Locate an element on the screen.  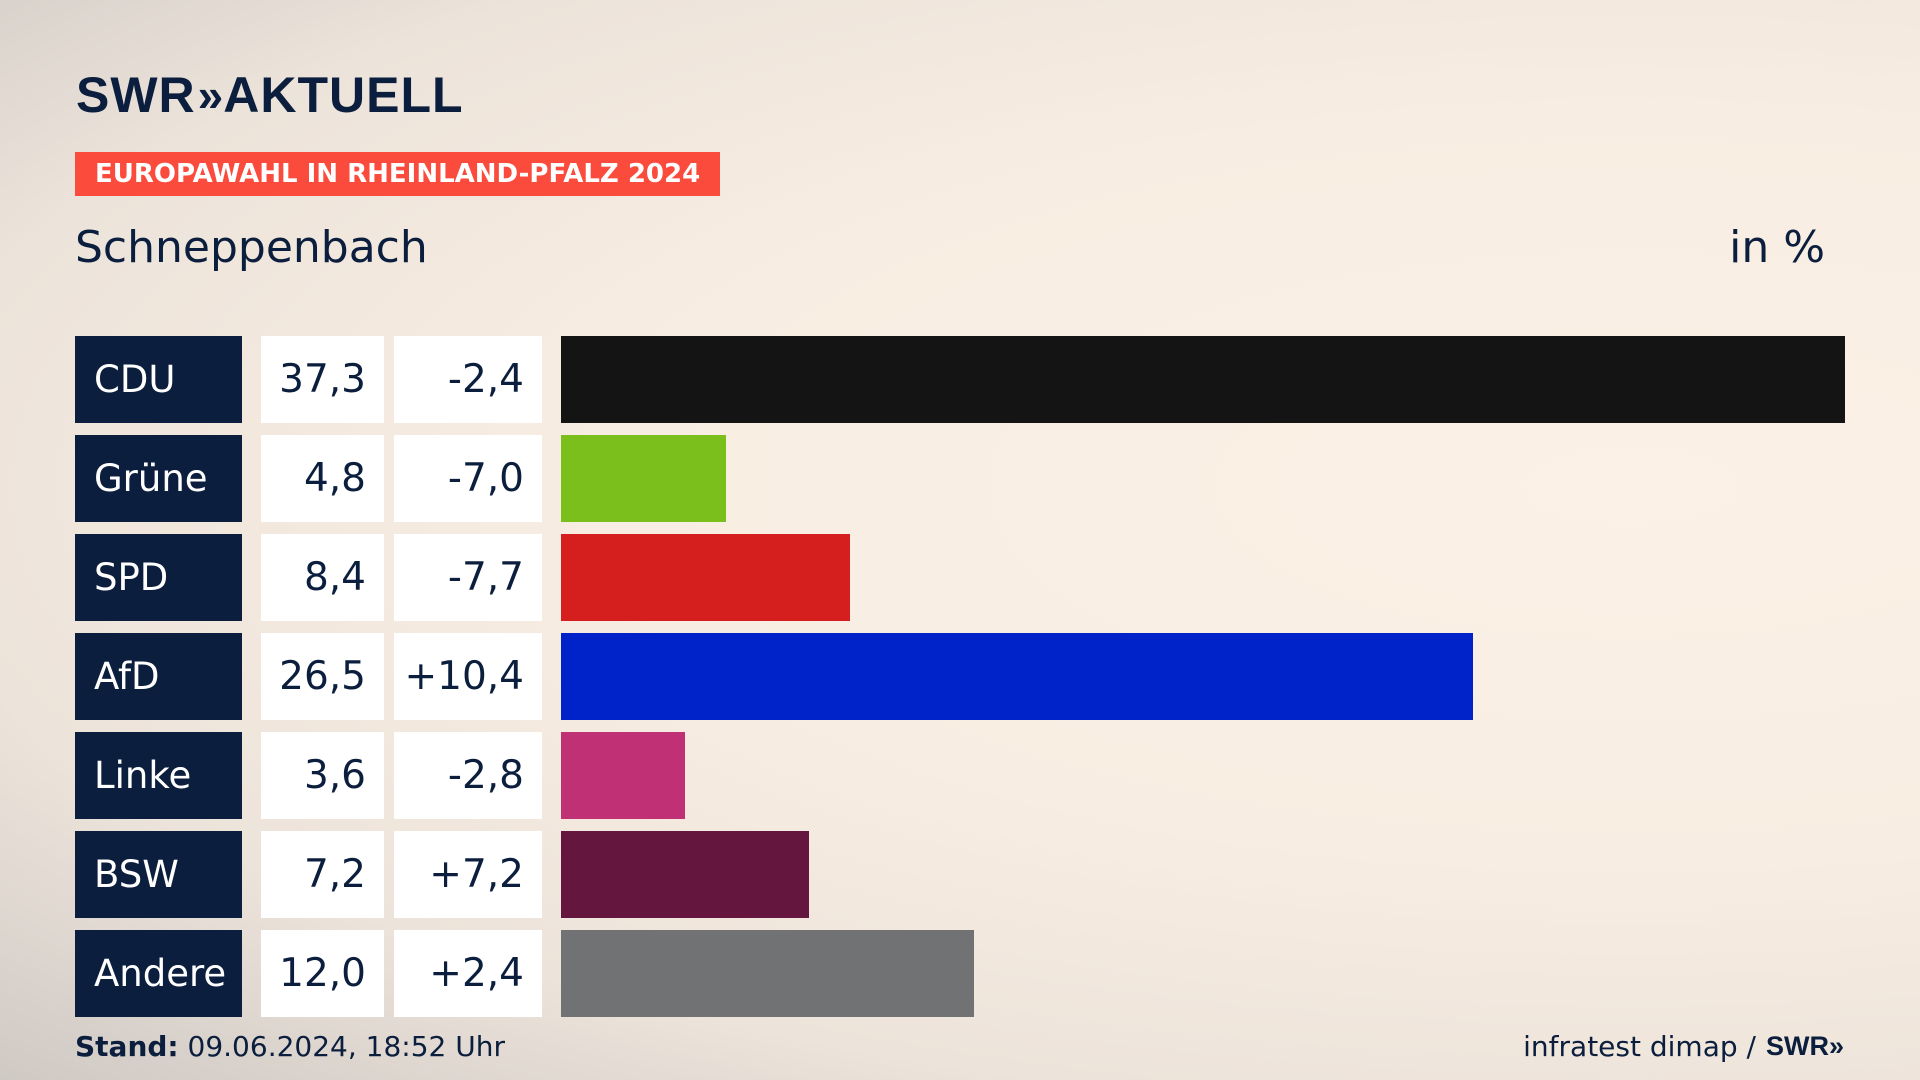
logo-swr: SWR is located at coordinates (136, 95).